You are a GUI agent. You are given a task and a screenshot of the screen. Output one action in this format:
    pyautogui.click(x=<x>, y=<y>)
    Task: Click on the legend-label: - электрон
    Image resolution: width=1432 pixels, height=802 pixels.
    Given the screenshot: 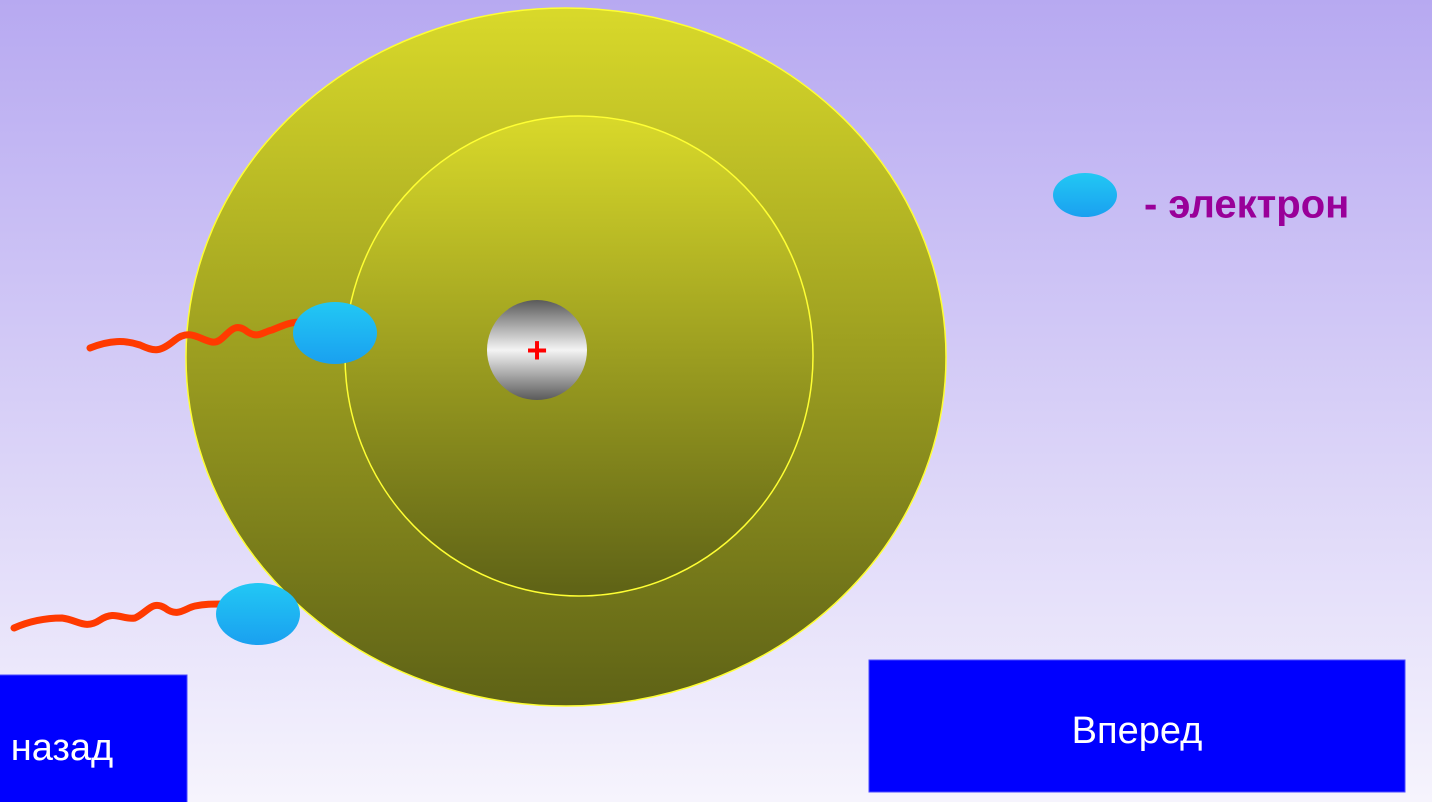 What is the action you would take?
    pyautogui.click(x=1246, y=205)
    